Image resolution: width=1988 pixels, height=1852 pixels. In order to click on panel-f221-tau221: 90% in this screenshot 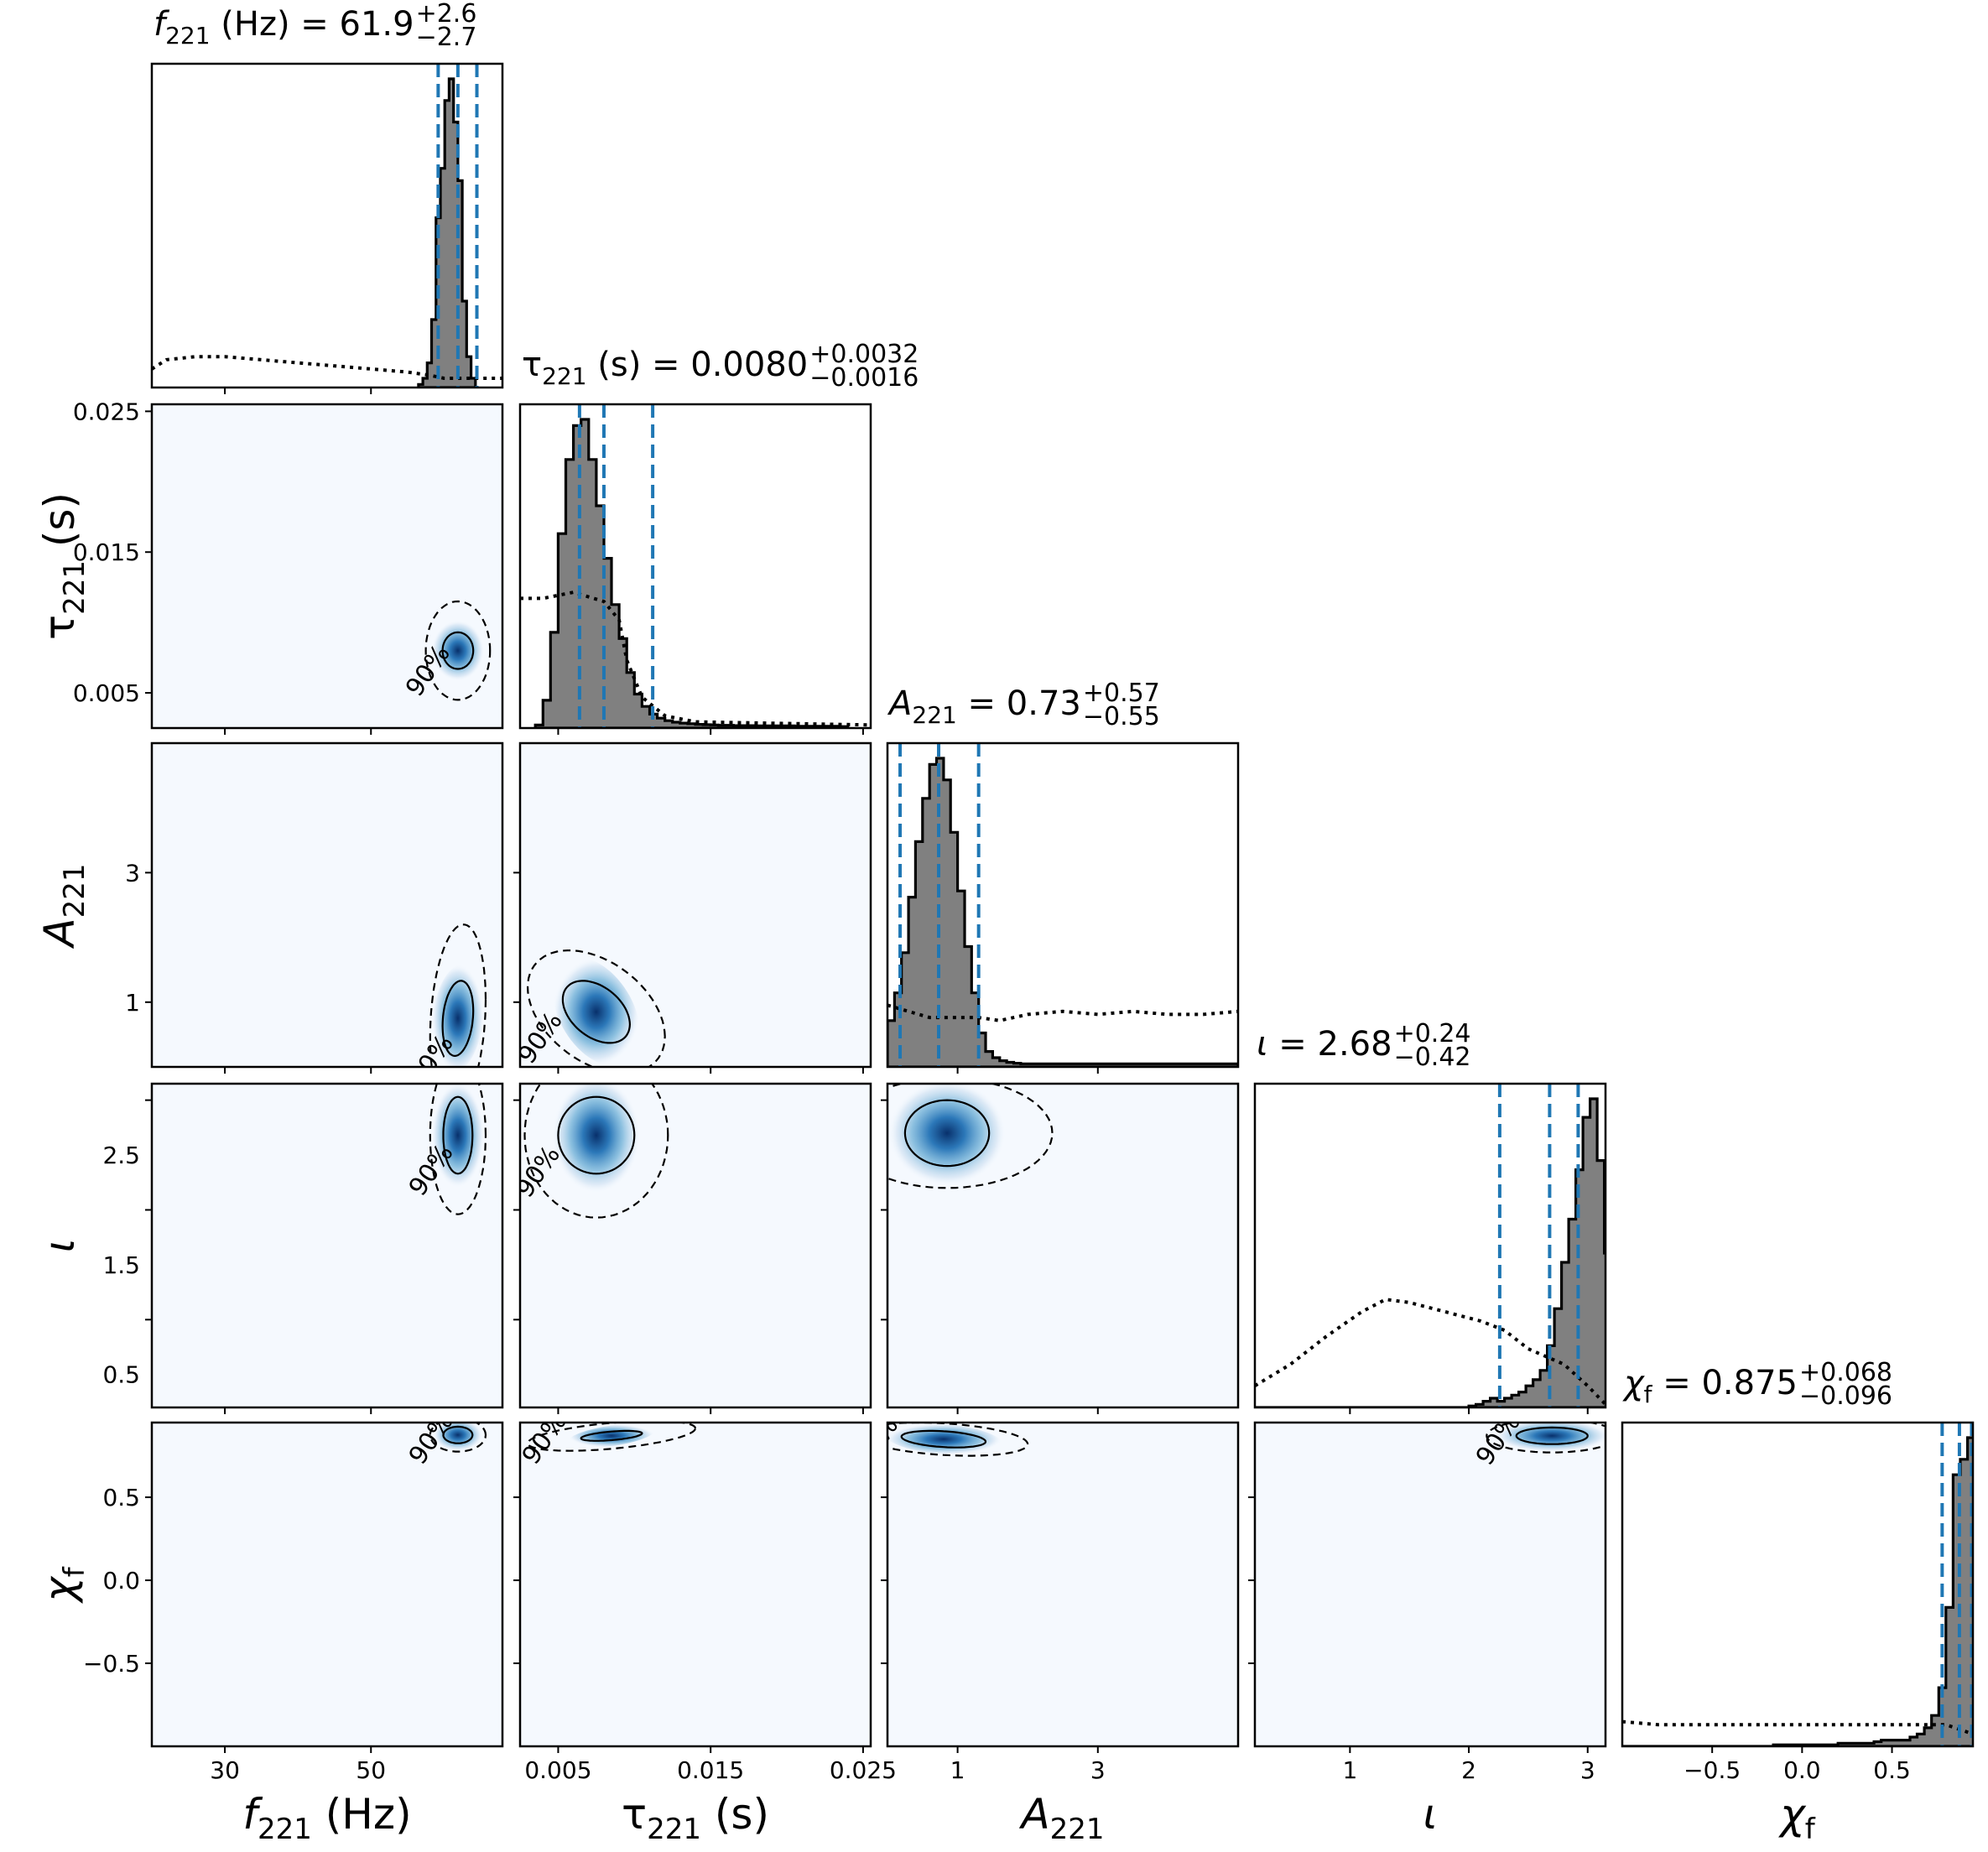, I will do `click(327, 566)`.